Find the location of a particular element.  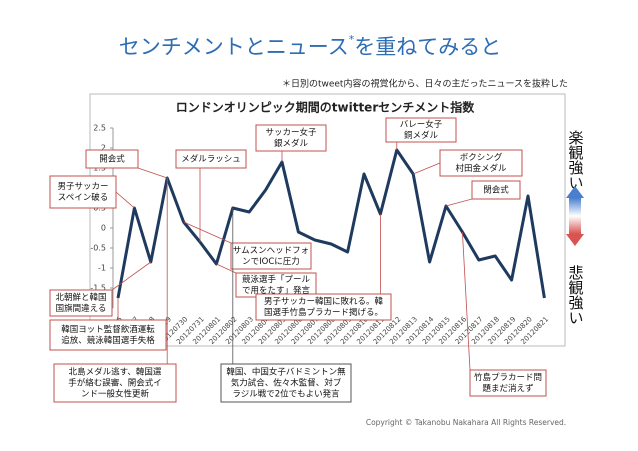

annotation-text: ンド一般女性更新 is located at coordinates (115, 394).